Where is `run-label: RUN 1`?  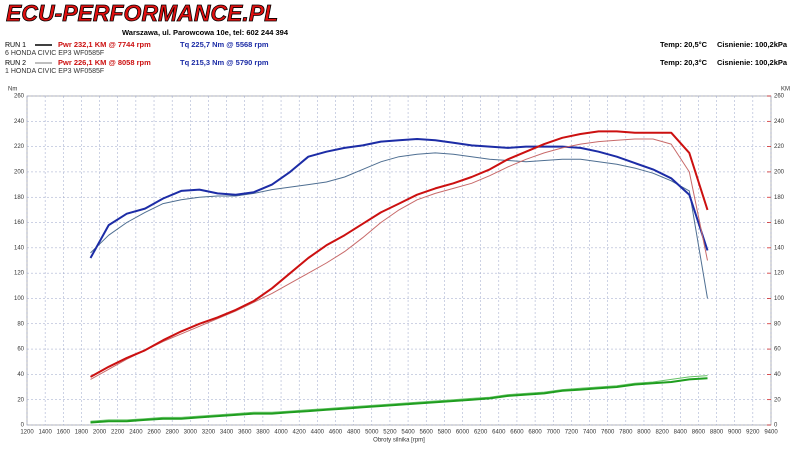 run-label: RUN 1 is located at coordinates (15, 45).